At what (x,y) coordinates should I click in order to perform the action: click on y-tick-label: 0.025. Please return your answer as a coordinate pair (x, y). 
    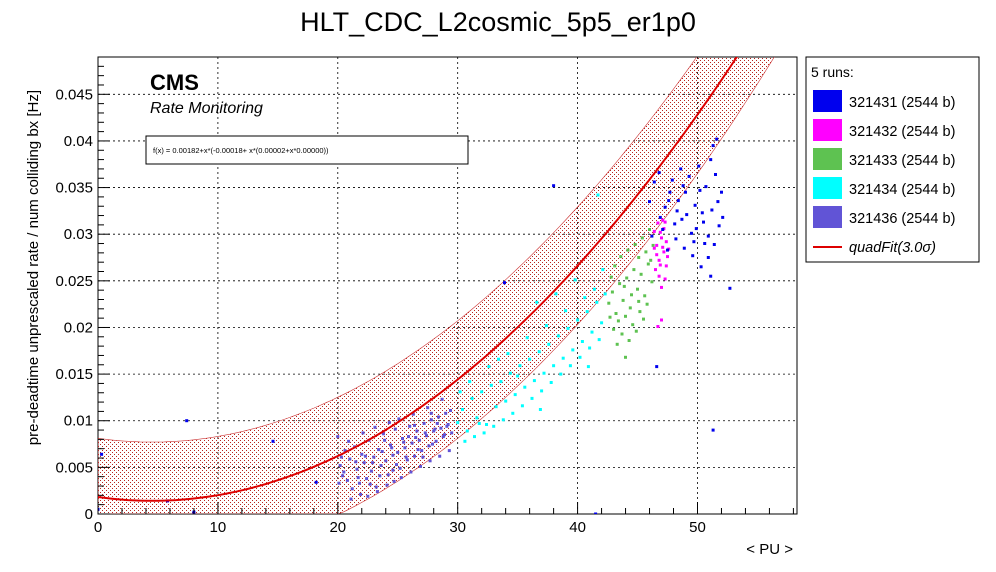
    Looking at the image, I should click on (74, 281).